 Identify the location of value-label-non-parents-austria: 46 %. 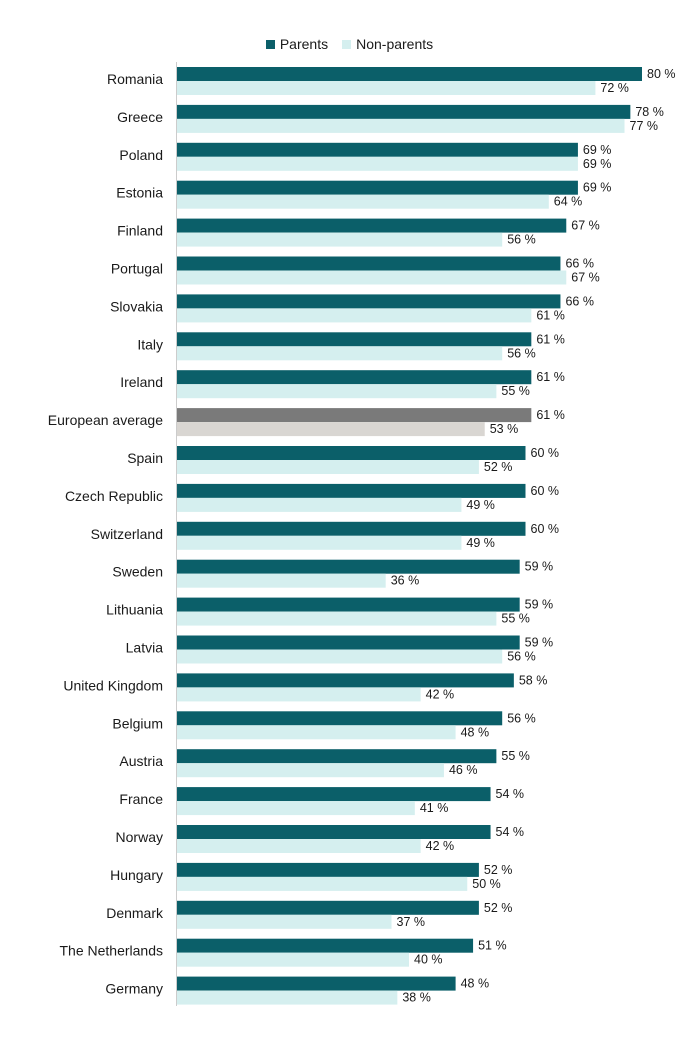
(463, 770).